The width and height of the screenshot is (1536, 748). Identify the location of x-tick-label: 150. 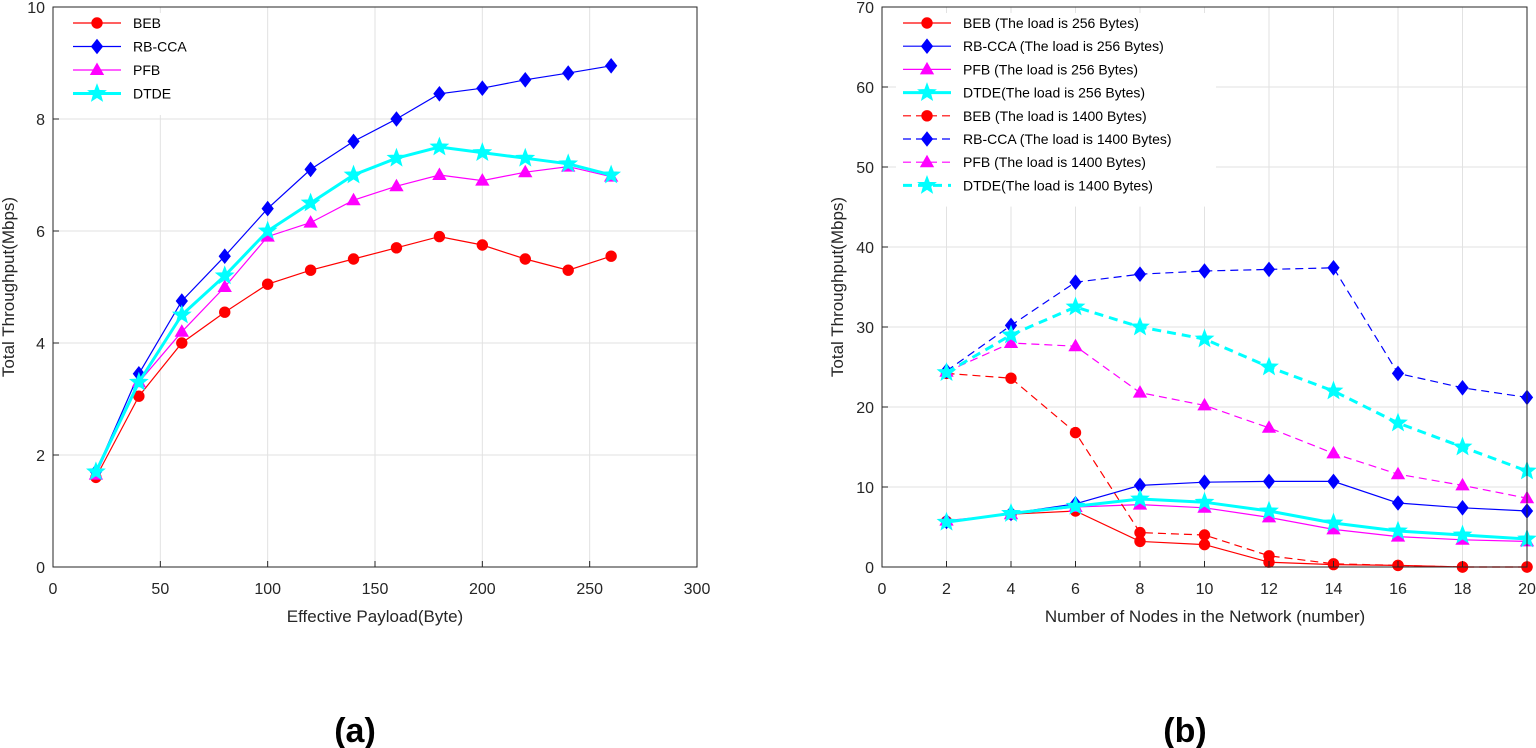
(375, 589).